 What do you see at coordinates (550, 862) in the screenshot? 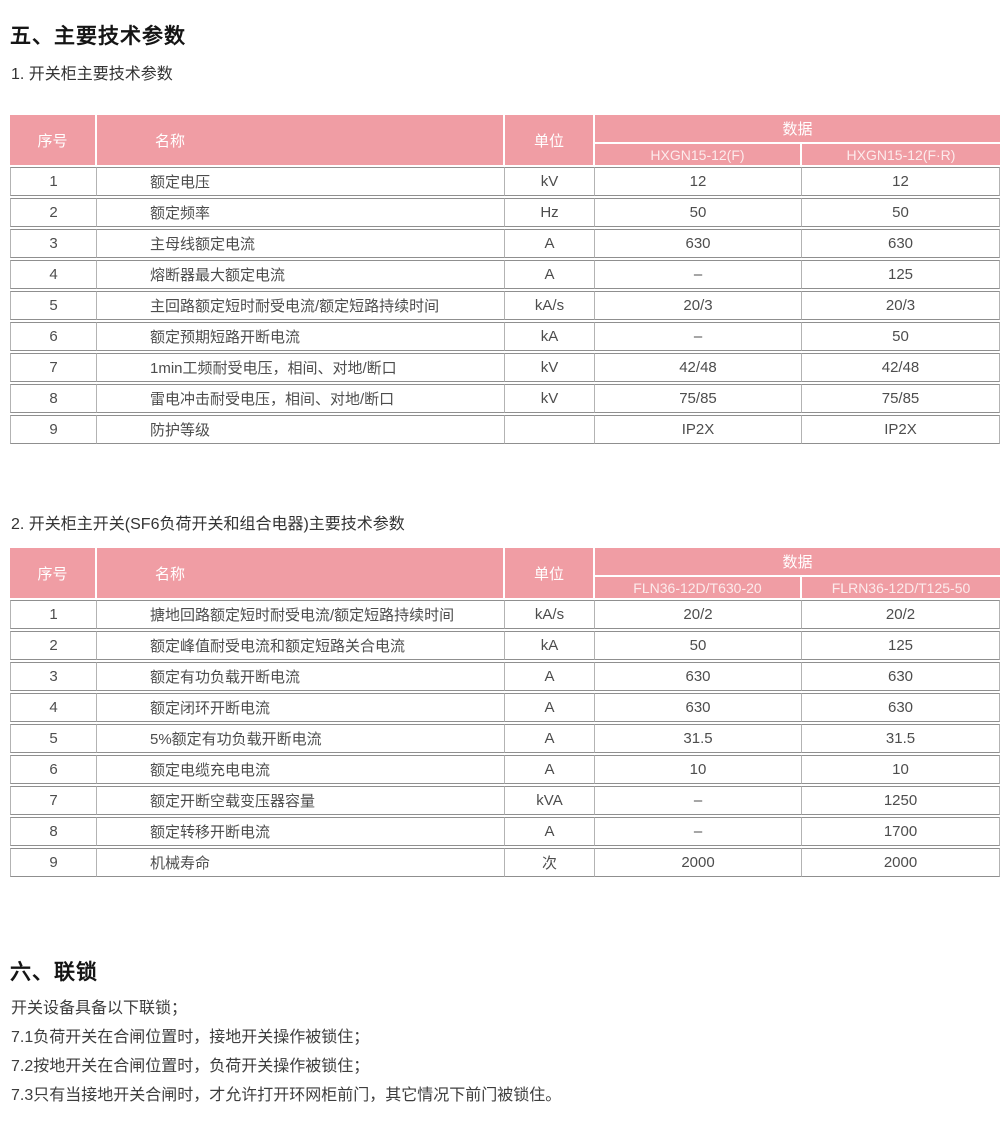
I see `param-unit: 次` at bounding box center [550, 862].